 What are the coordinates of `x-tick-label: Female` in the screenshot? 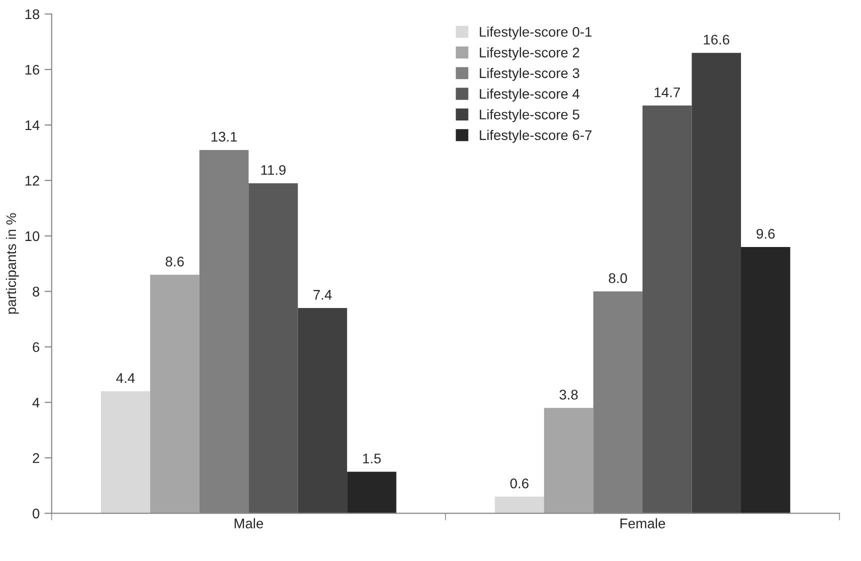 It's located at (643, 523).